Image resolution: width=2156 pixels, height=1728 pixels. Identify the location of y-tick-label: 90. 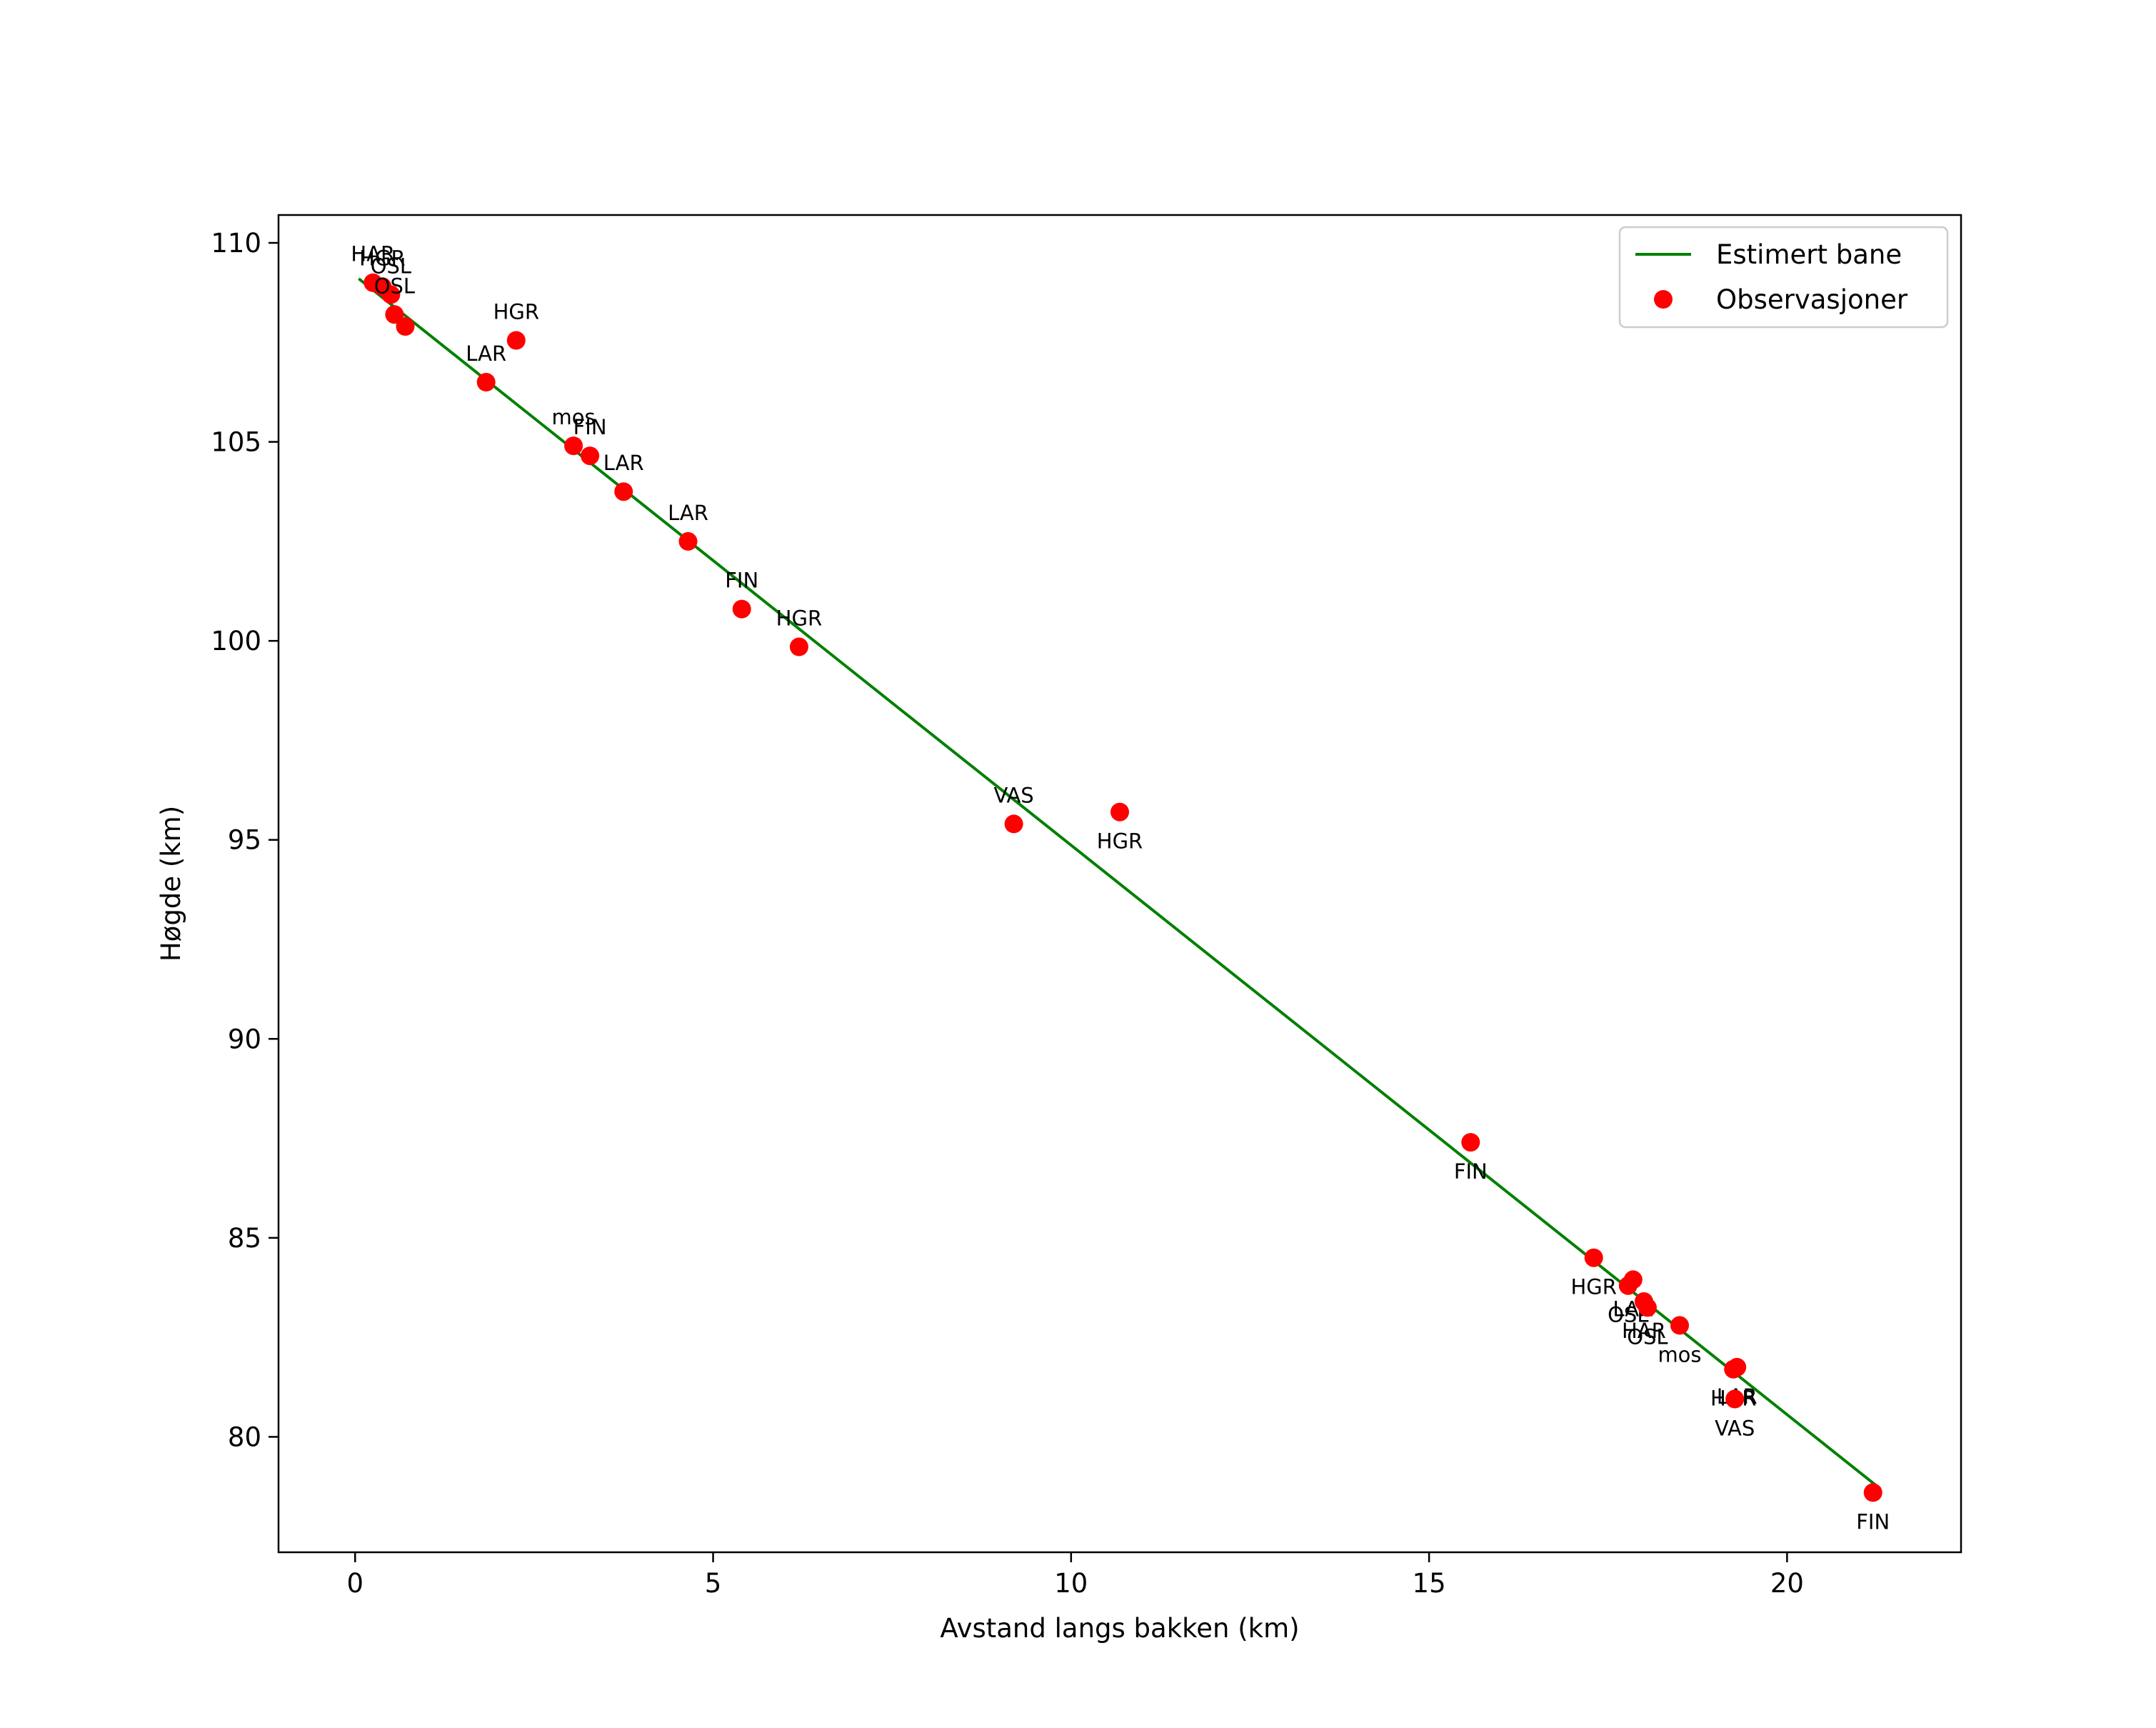
(244, 1039).